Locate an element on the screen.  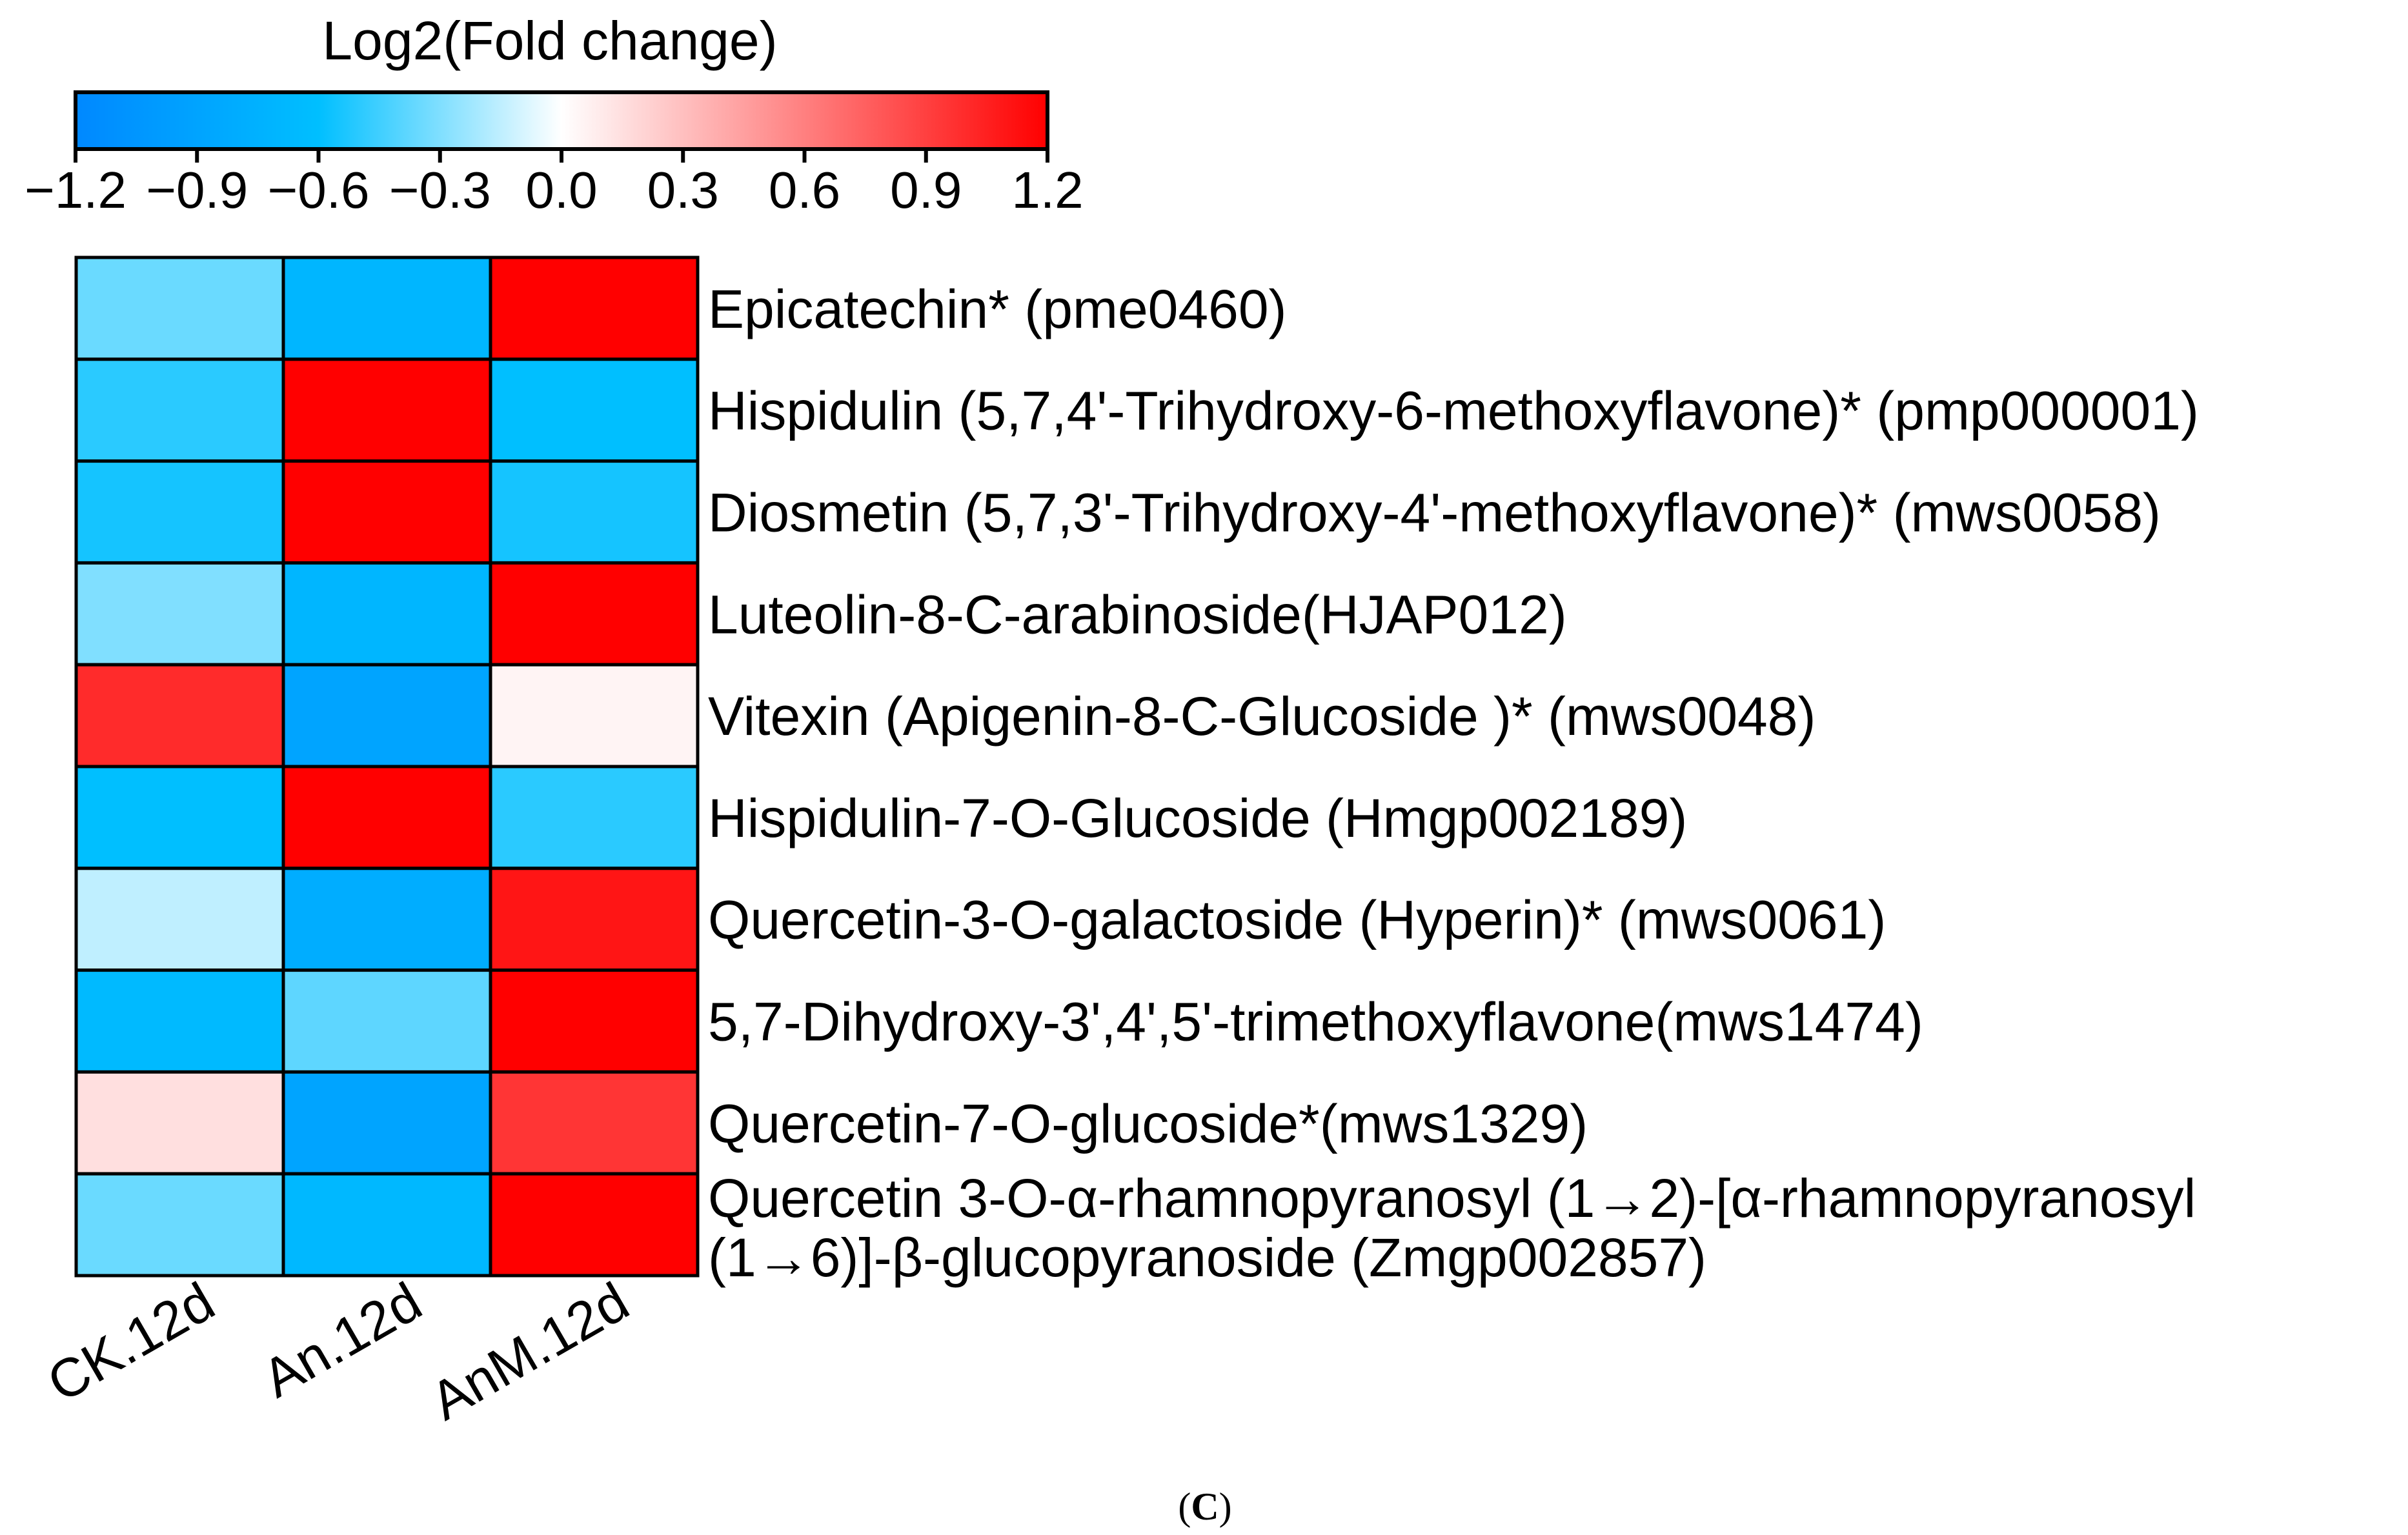
row-label: Quercetin-7-O-glucoside*(mws1329) is located at coordinates (1148, 1123).